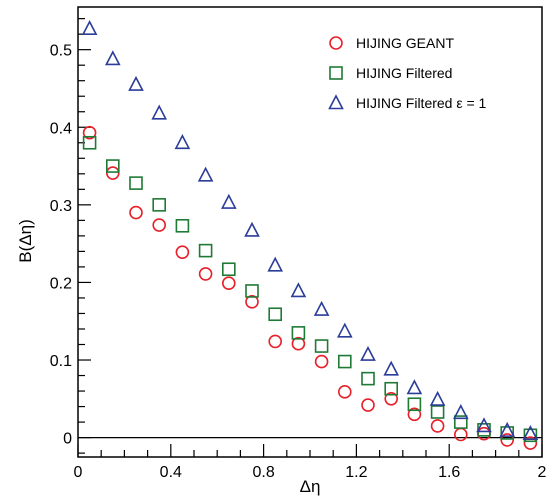 The image size is (559, 497). I want to click on y-tick-label: 0, so click(67, 439).